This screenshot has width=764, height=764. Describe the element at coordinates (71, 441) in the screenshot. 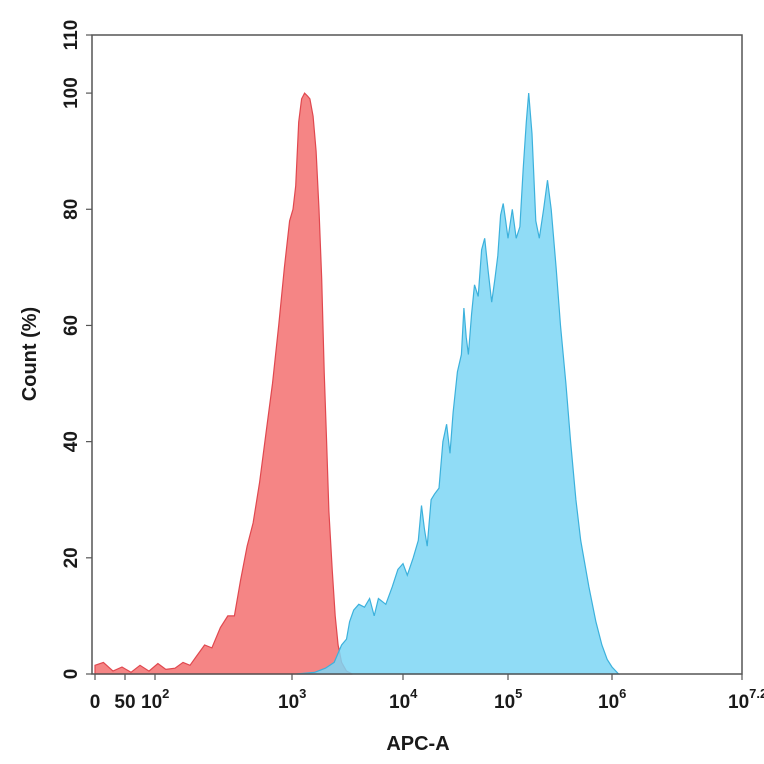

I see `y-tick-label: 40` at that location.